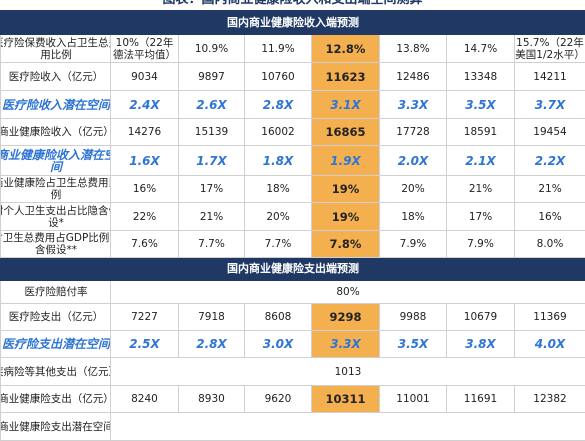 Image resolution: width=585 pixels, height=441 pixels. Describe the element at coordinates (278, 317) in the screenshot. I see `value-cell: 8608` at that location.